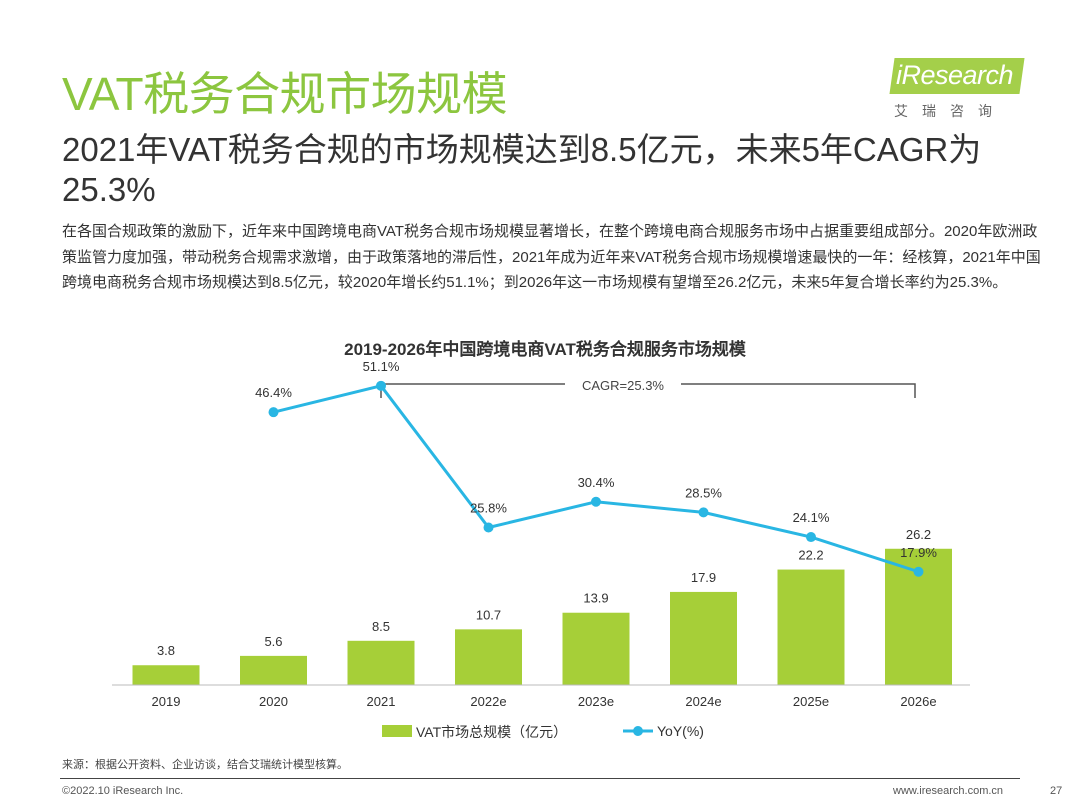 The width and height of the screenshot is (1080, 810). Describe the element at coordinates (273, 670) in the screenshot. I see `bar-2020` at that location.